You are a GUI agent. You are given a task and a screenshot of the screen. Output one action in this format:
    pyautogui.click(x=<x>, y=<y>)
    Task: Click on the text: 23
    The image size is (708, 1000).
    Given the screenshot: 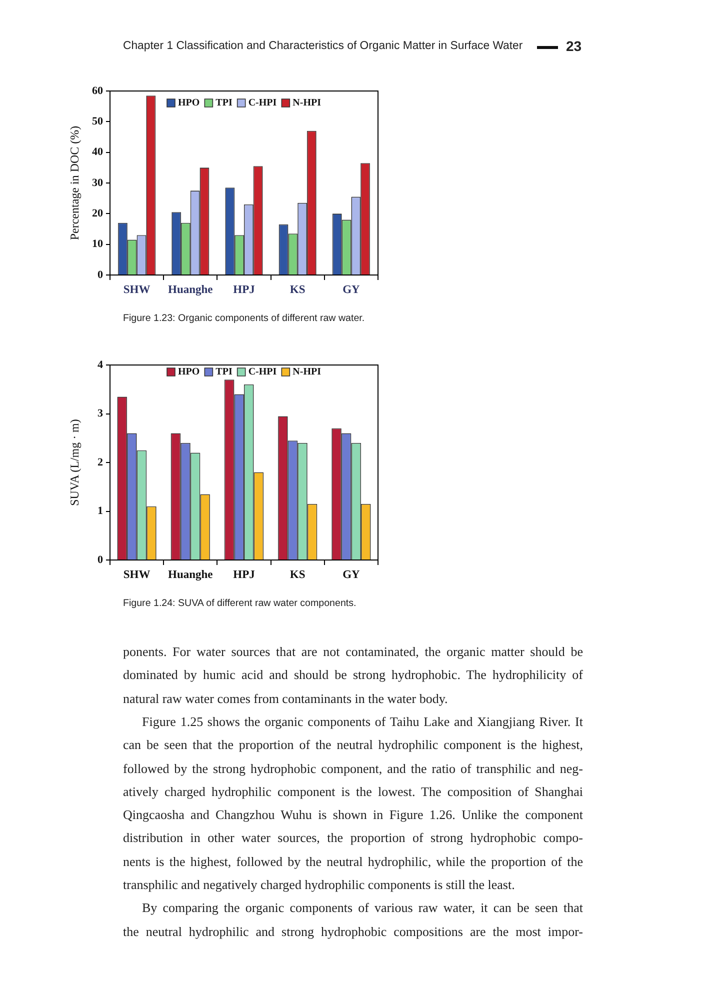 What is the action you would take?
    pyautogui.click(x=574, y=46)
    